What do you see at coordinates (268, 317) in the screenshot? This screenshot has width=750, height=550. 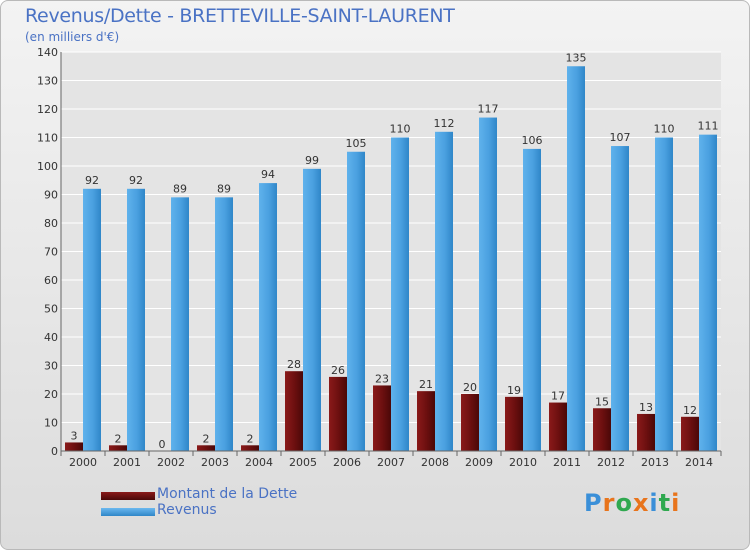 I see `bar-revenus-2004` at bounding box center [268, 317].